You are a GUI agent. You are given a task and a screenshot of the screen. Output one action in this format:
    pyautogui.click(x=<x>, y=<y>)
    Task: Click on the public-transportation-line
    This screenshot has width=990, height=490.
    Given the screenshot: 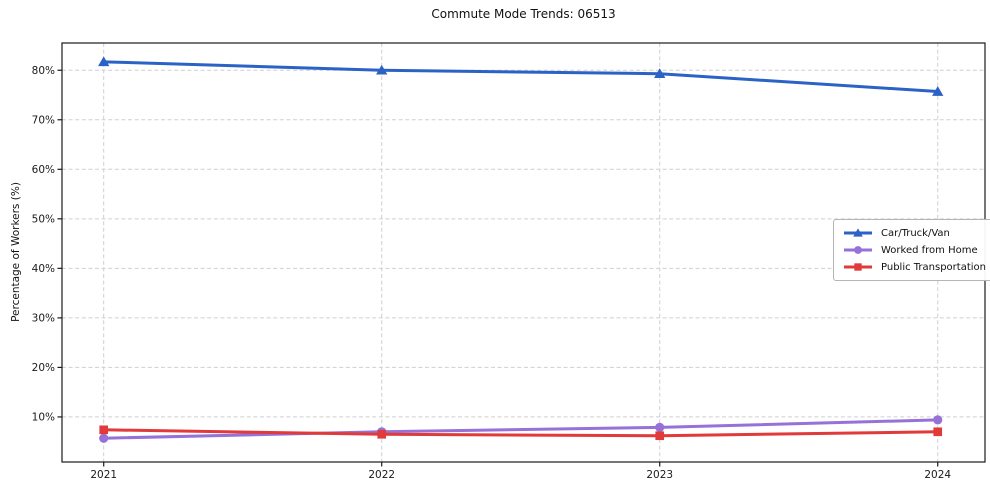 What is the action you would take?
    pyautogui.click(x=521, y=433)
    